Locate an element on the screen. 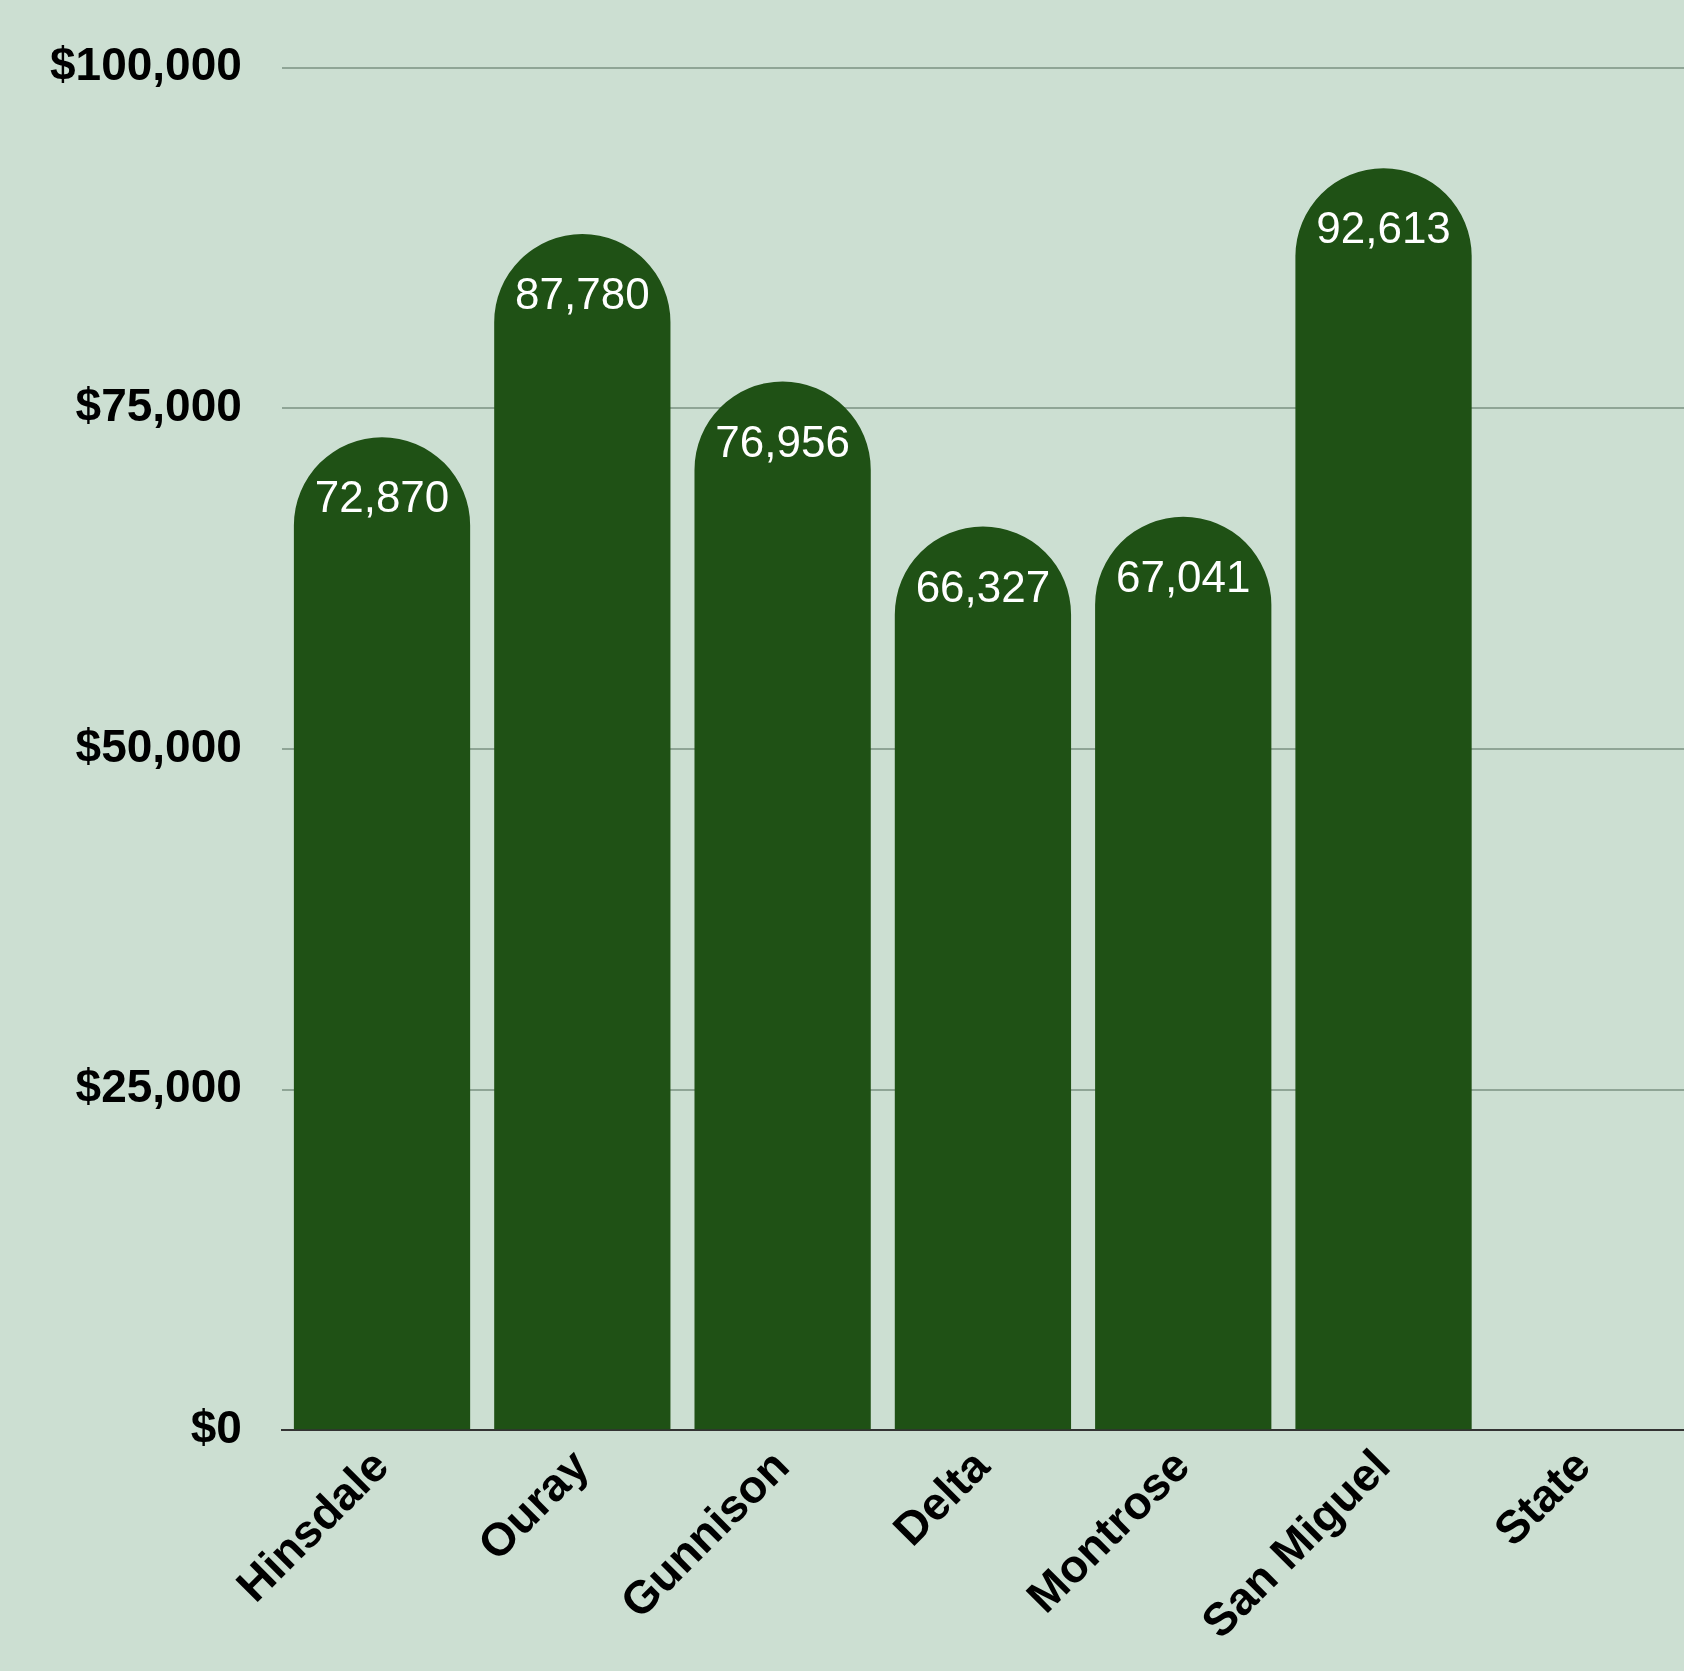  data-label: 92,613 is located at coordinates (1383, 228).